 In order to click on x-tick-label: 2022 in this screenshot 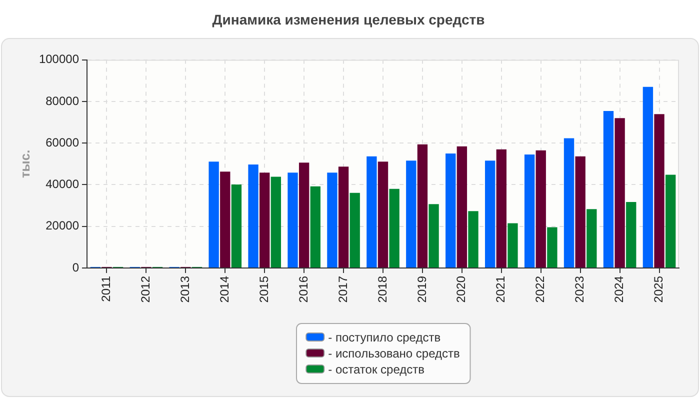, I will do `click(540, 289)`.